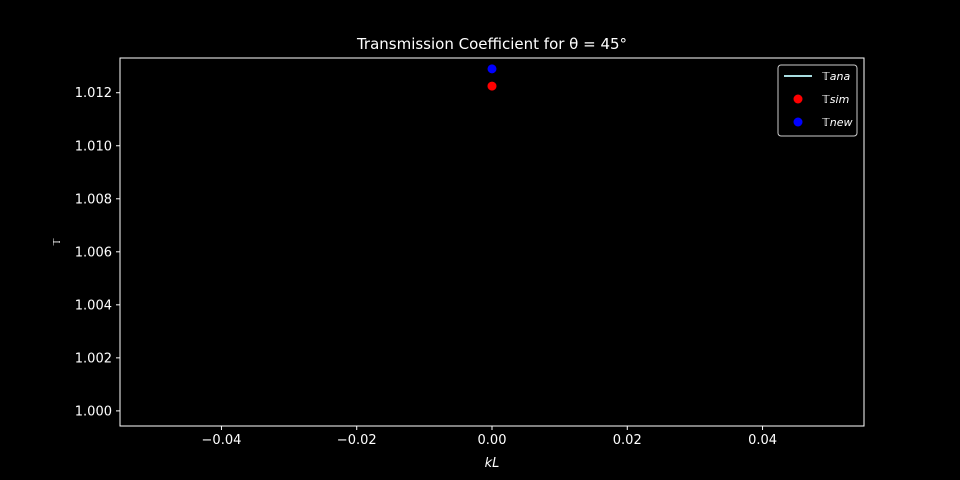  I want to click on y-tick-label: 1.006, so click(93, 252).